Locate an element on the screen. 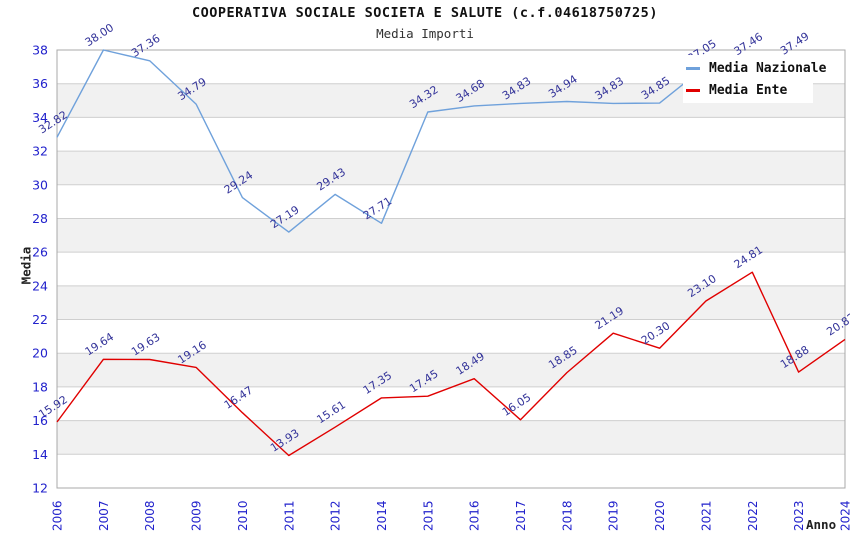  x-tick-label: 2009 is located at coordinates (197, 515).